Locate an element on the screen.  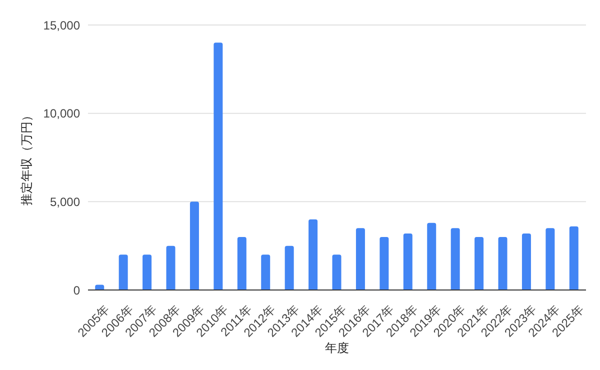
y-tick-label: 5,000 is located at coordinates (65, 201).